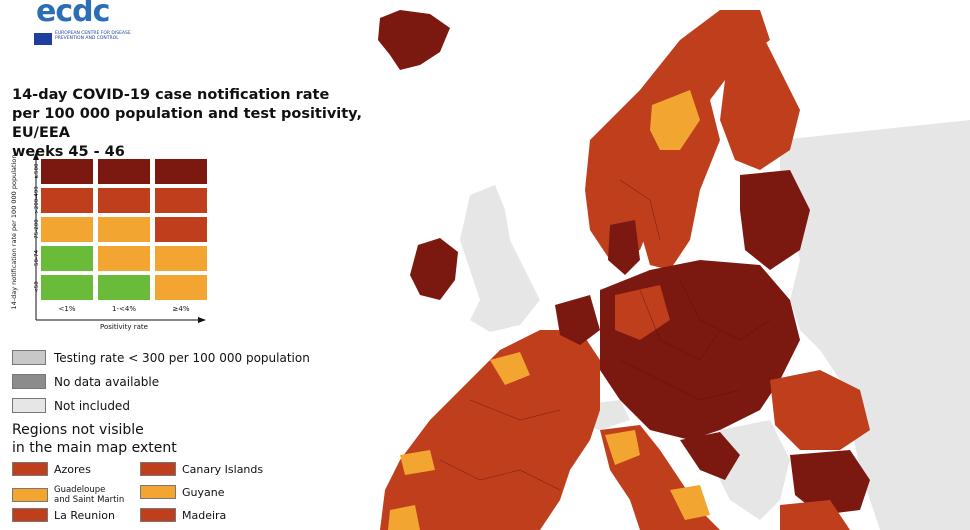 The width and height of the screenshot is (970, 530). What do you see at coordinates (92, 405) in the screenshot?
I see `legend-not-included-label: Not included` at bounding box center [92, 405].